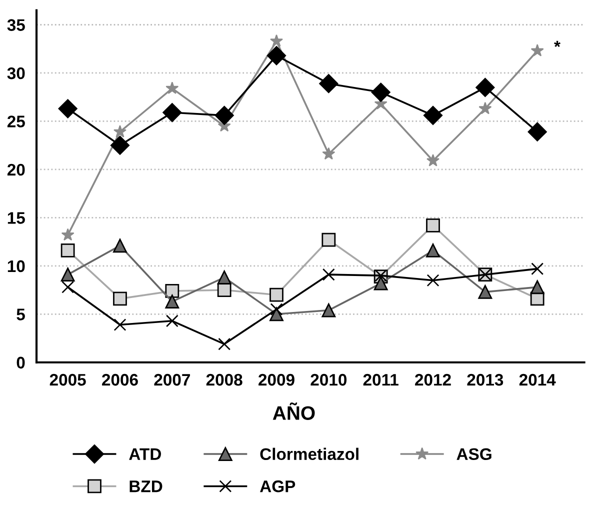 The image size is (589, 514). Describe the element at coordinates (309, 454) in the screenshot. I see `legend-label: Clormetiazol` at that location.